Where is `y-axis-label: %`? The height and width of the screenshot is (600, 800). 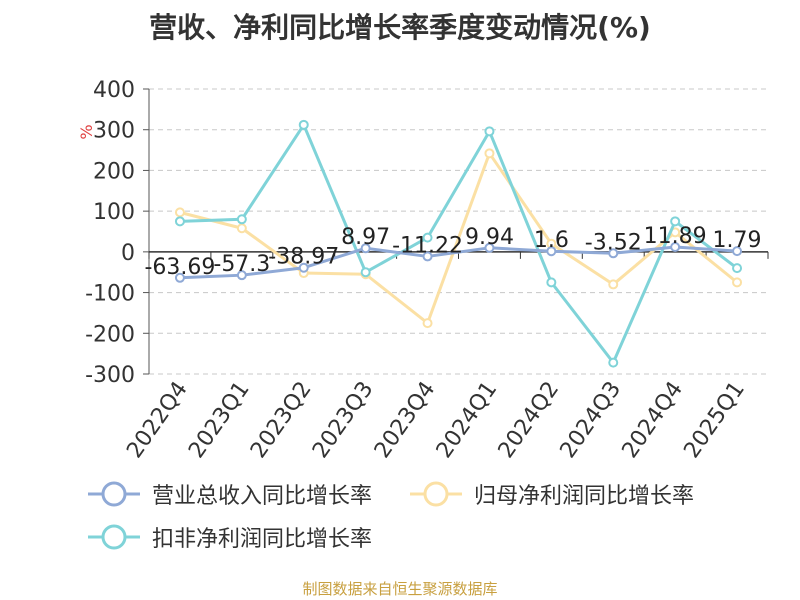 y-axis-label: % is located at coordinates (86, 131).